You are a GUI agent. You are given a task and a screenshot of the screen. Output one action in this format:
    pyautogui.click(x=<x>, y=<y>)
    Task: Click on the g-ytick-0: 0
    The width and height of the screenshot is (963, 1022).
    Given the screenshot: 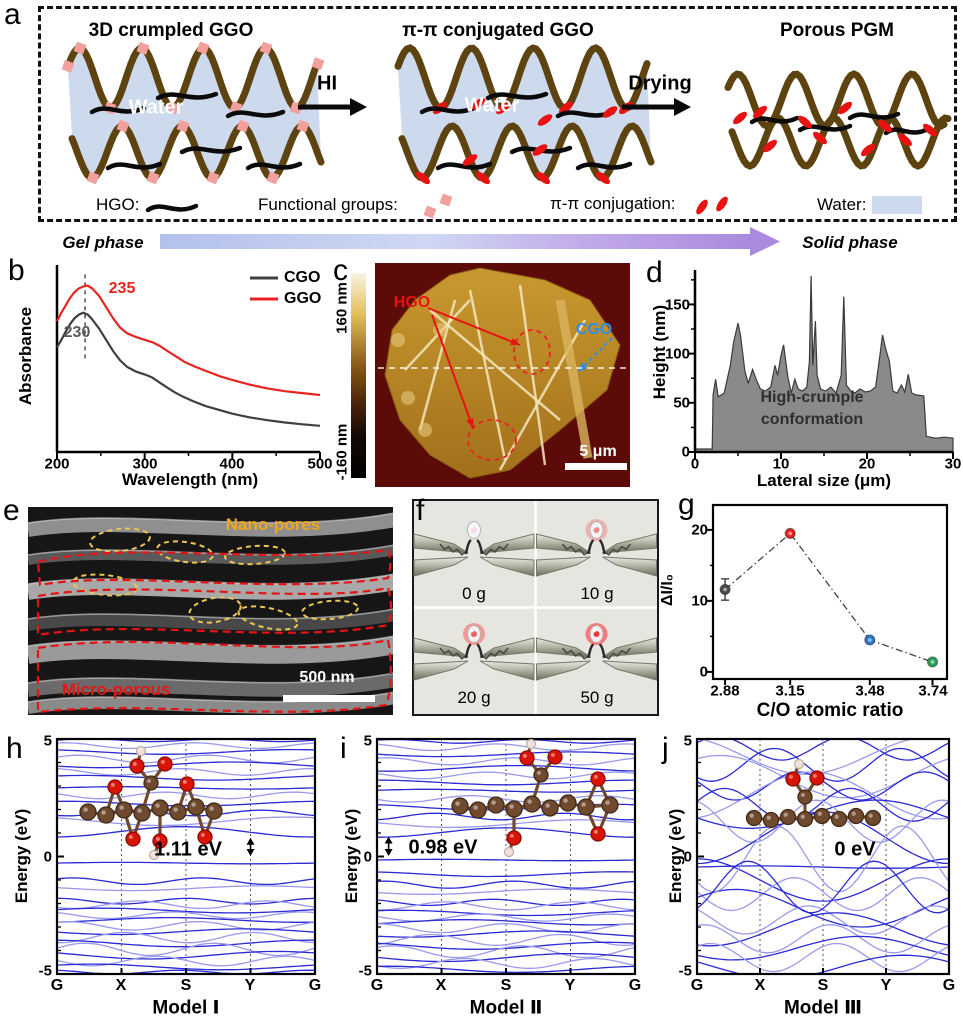 What is the action you would take?
    pyautogui.click(x=703, y=672)
    